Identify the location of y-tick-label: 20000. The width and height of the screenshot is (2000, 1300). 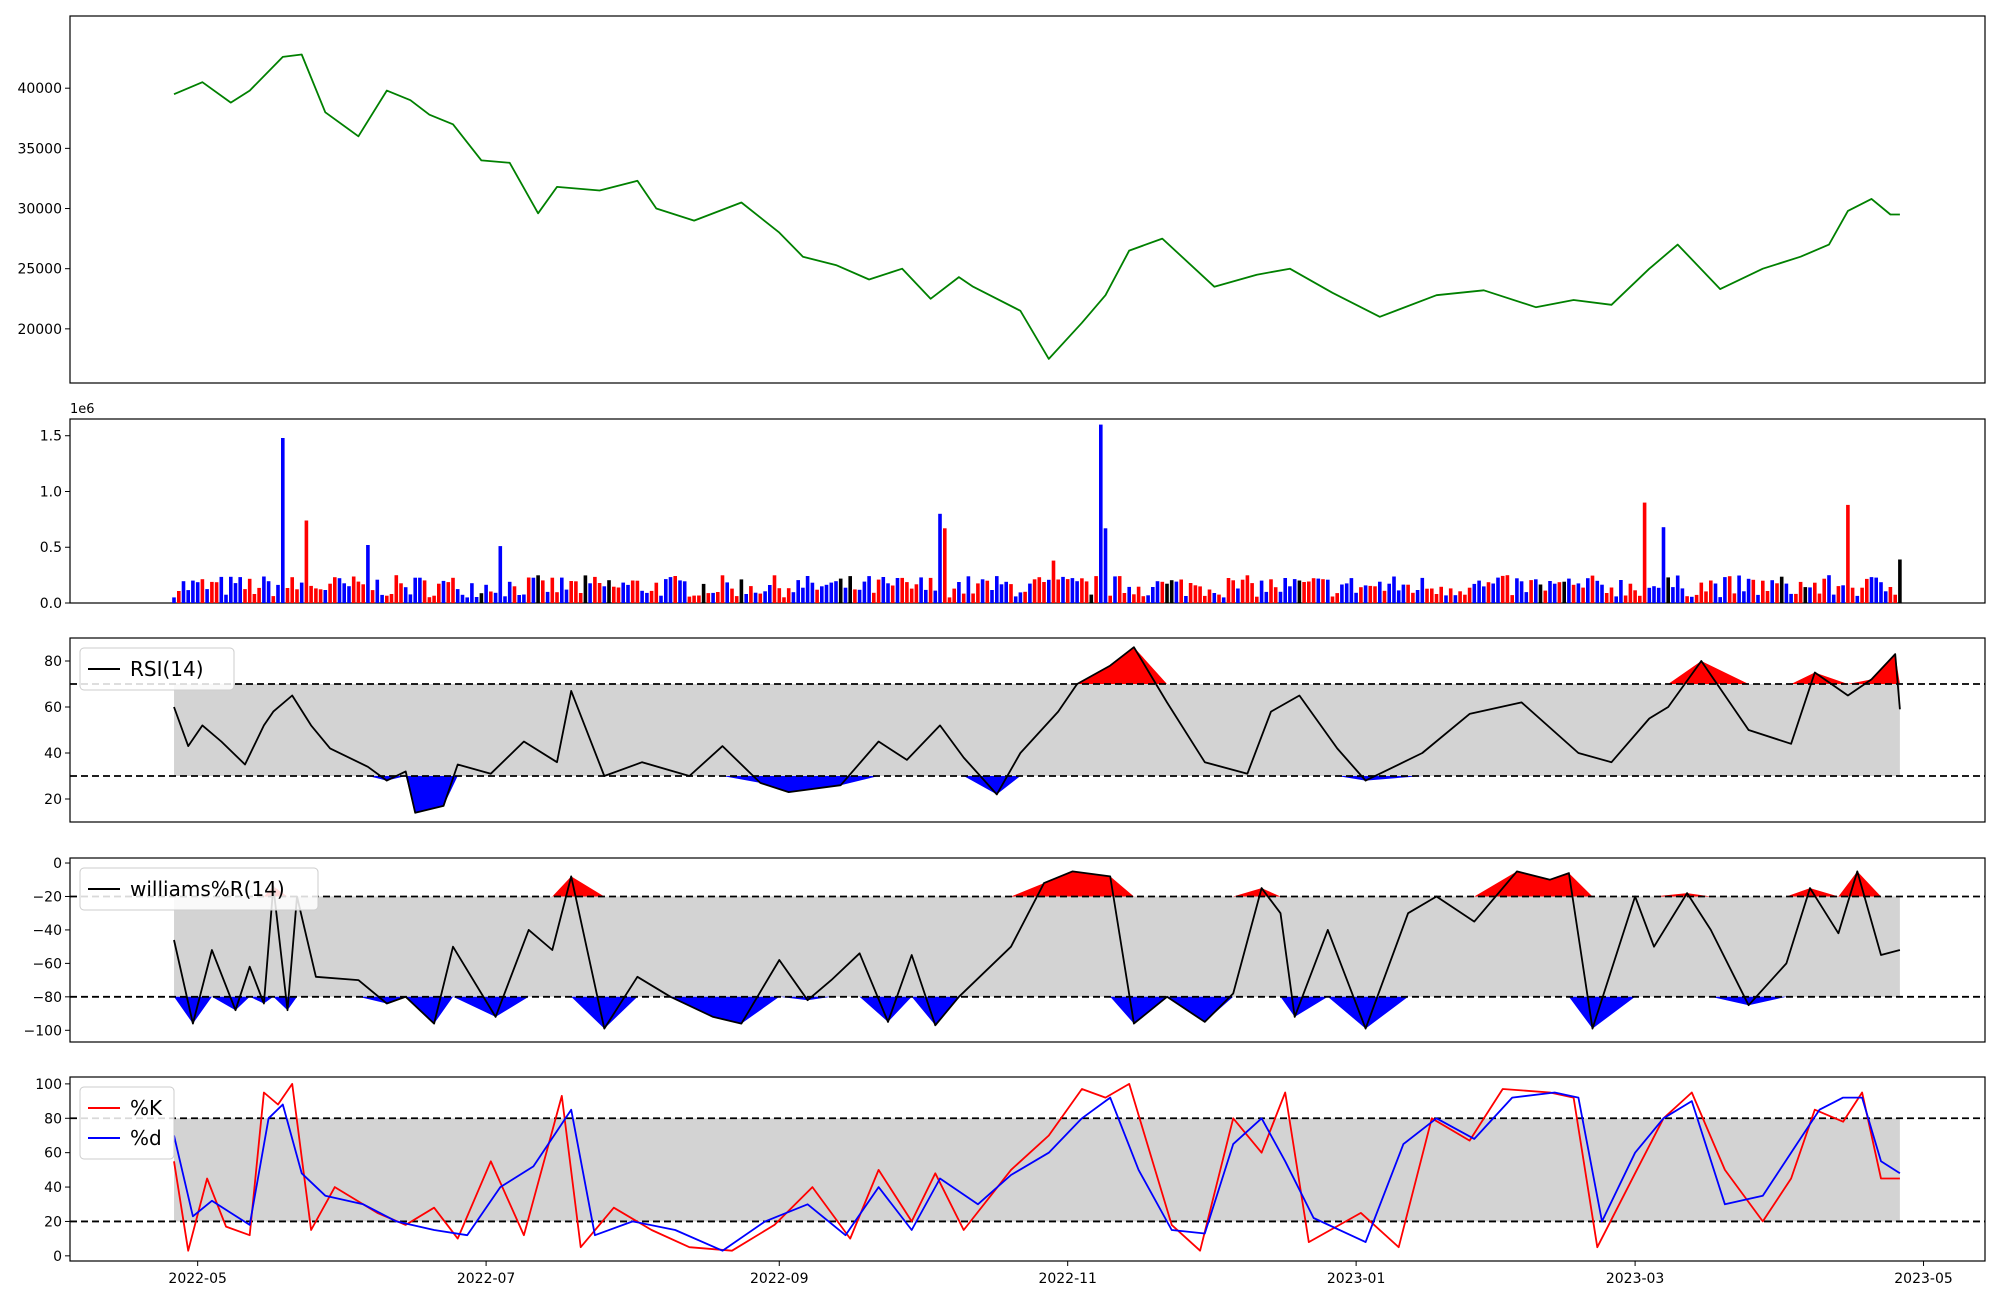
(39, 330).